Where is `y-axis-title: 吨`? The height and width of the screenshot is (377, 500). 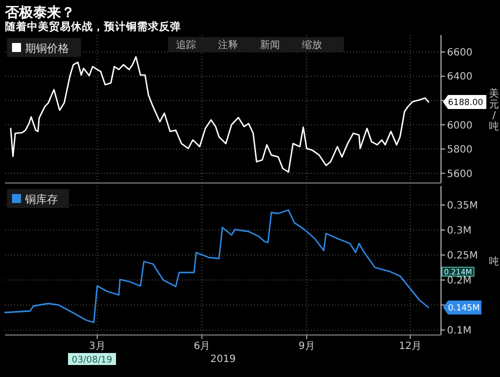 y-axis-title: 吨 is located at coordinates (494, 262).